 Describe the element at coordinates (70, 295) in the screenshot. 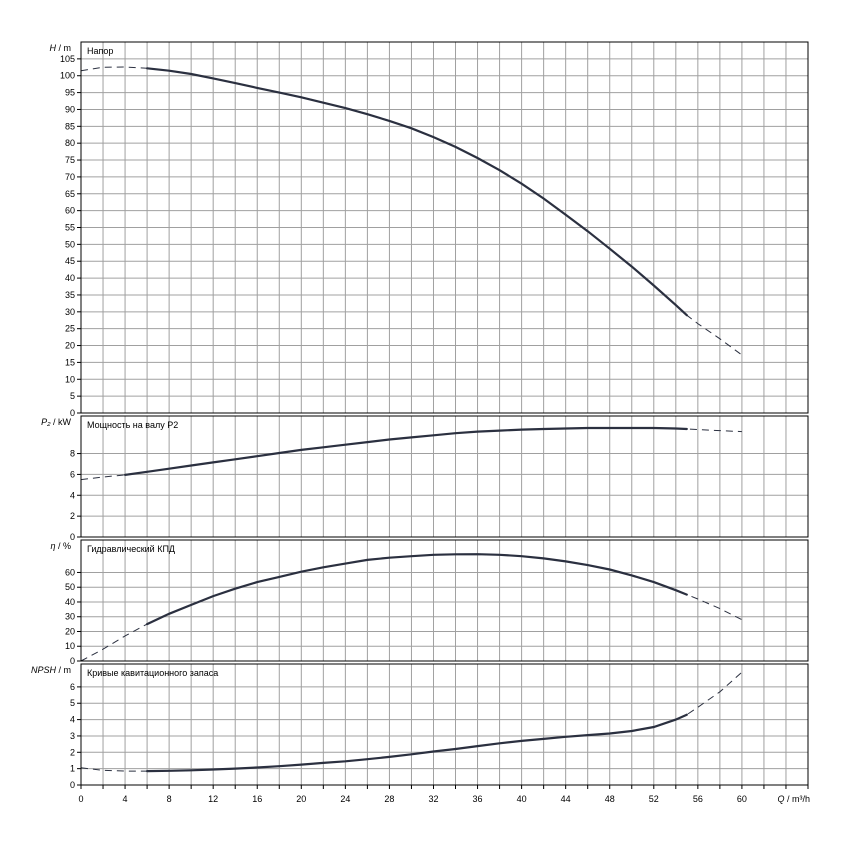

I see `head-y-tick-label: 35` at that location.